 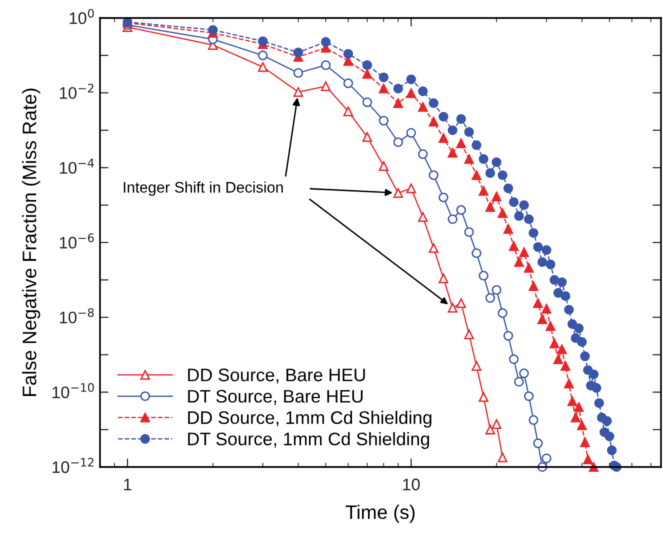 What do you see at coordinates (128, 484) in the screenshot?
I see `x-tick-label: 1` at bounding box center [128, 484].